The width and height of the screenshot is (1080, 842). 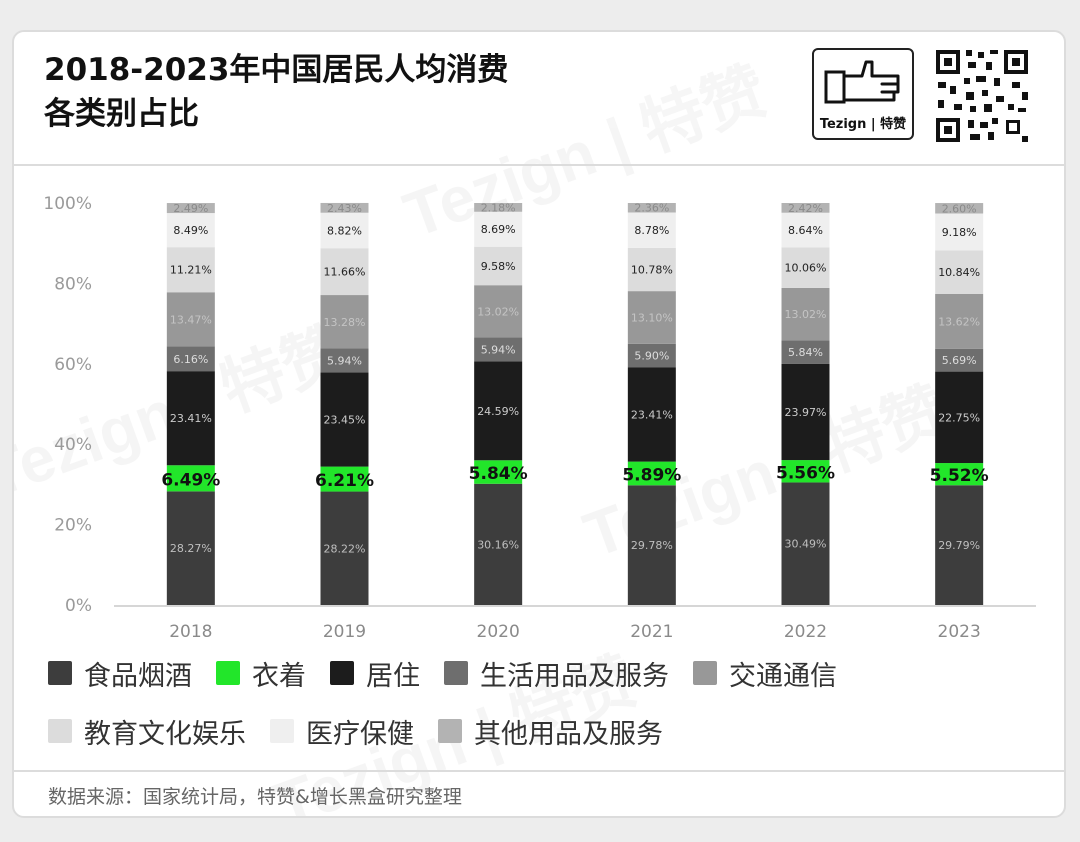 I want to click on x-tick-label: 2019, so click(x=344, y=632).